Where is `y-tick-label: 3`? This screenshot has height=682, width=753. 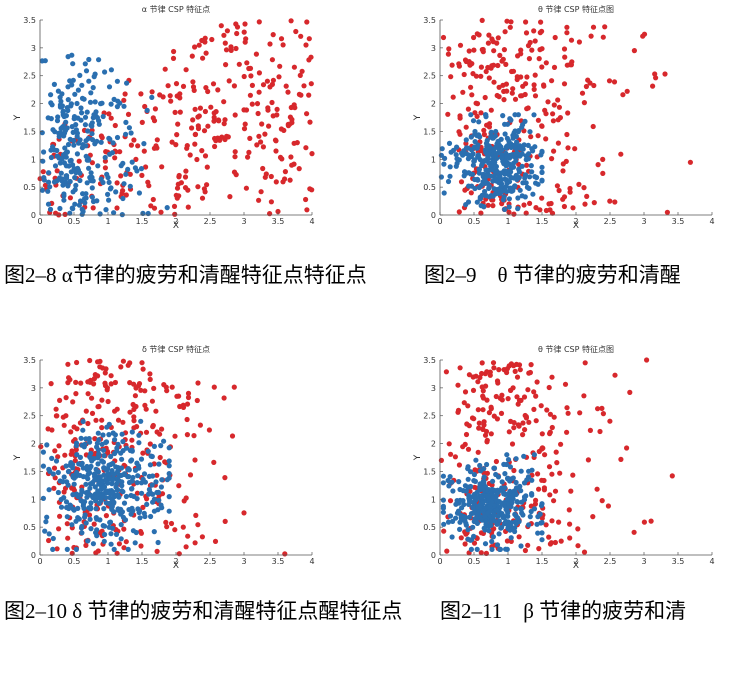
y-tick-label: 3 is located at coordinates (433, 388).